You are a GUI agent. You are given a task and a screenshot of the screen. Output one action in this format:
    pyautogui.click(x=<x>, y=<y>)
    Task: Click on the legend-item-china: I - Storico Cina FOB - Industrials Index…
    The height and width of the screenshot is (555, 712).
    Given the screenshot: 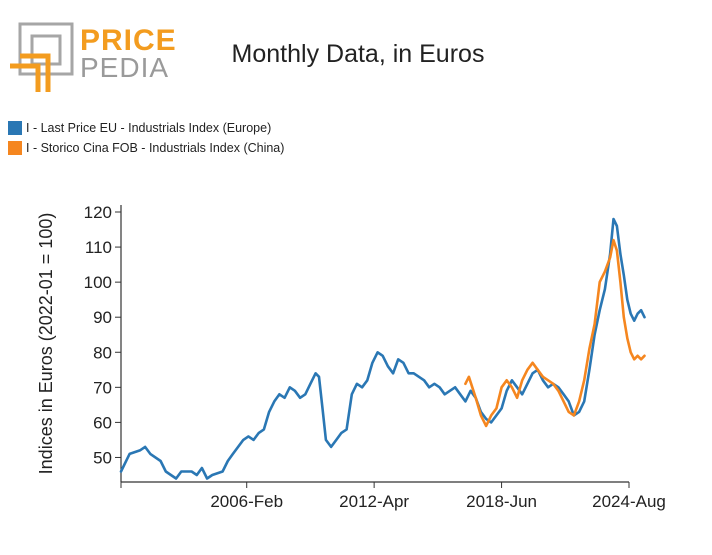 What is the action you would take?
    pyautogui.click(x=146, y=148)
    